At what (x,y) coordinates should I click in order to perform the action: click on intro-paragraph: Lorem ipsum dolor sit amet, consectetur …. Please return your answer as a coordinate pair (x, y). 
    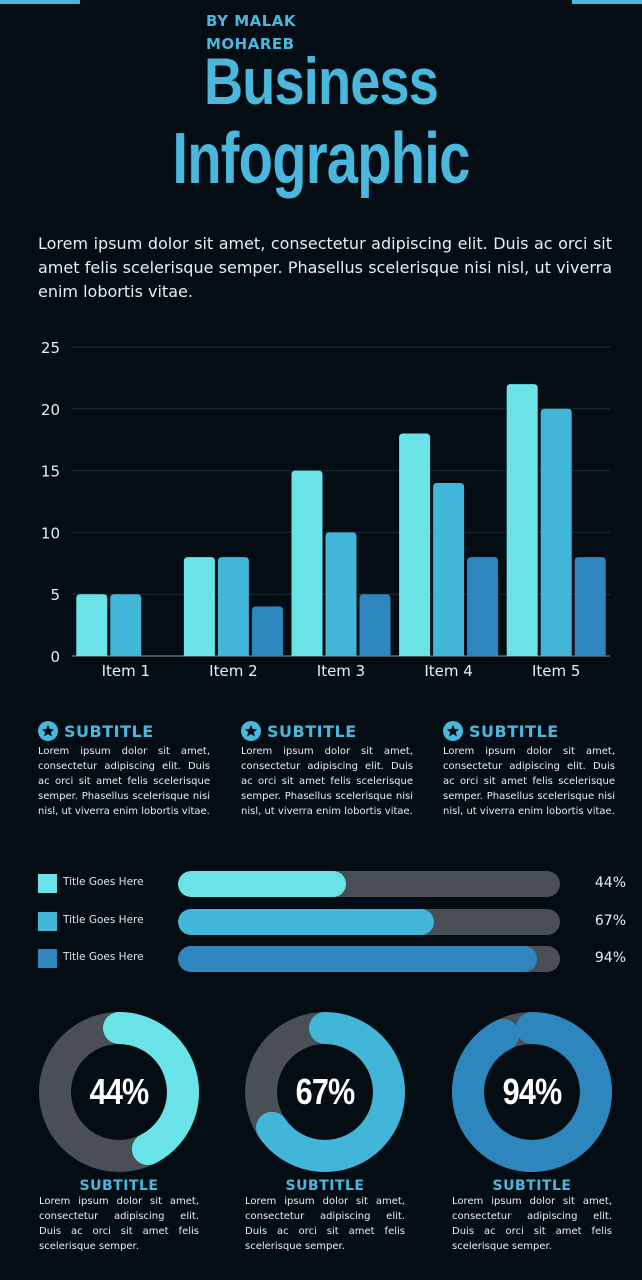
    Looking at the image, I should click on (325, 267).